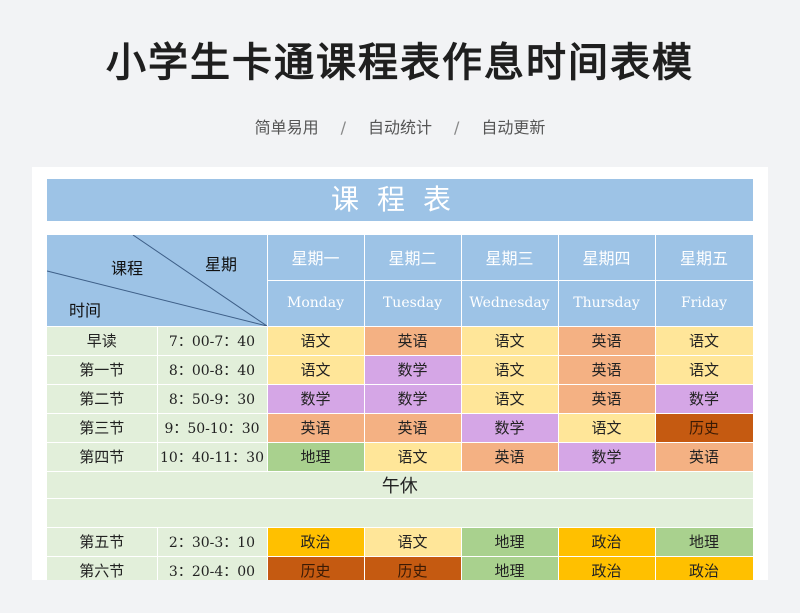 This screenshot has height=613, width=800. What do you see at coordinates (704, 258) in the screenshot?
I see `day-header: 星期五` at bounding box center [704, 258].